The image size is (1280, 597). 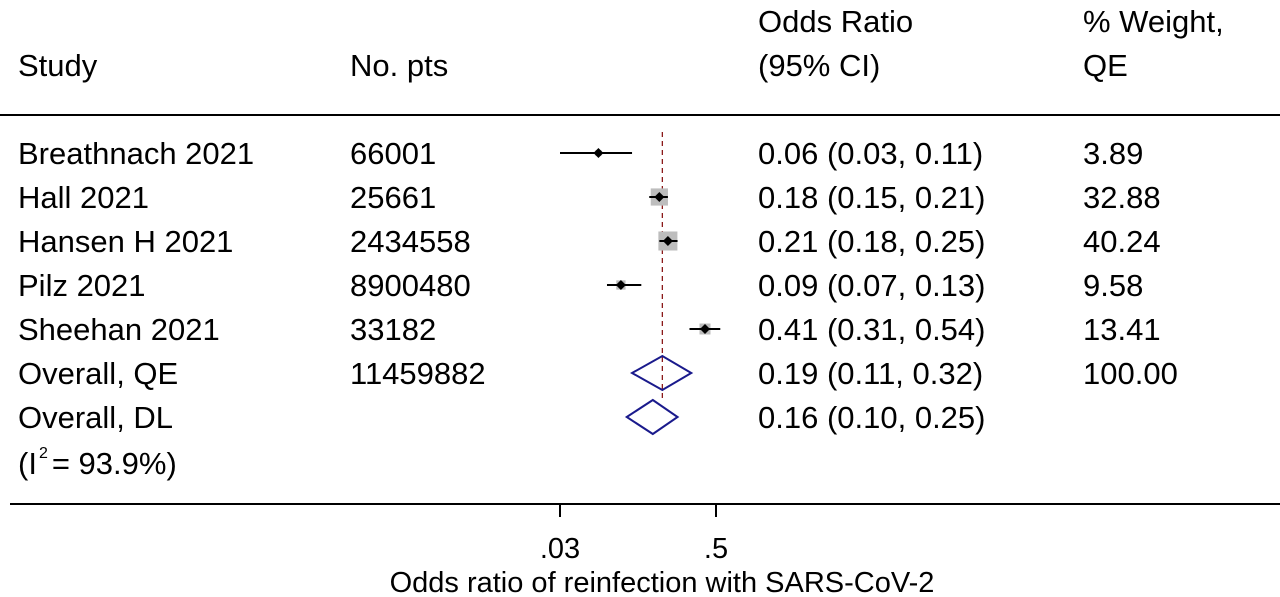 What do you see at coordinates (871, 373) in the screenshot?
I see `pooled-or-ci: 0.19 (0.11, 0.32)` at bounding box center [871, 373].